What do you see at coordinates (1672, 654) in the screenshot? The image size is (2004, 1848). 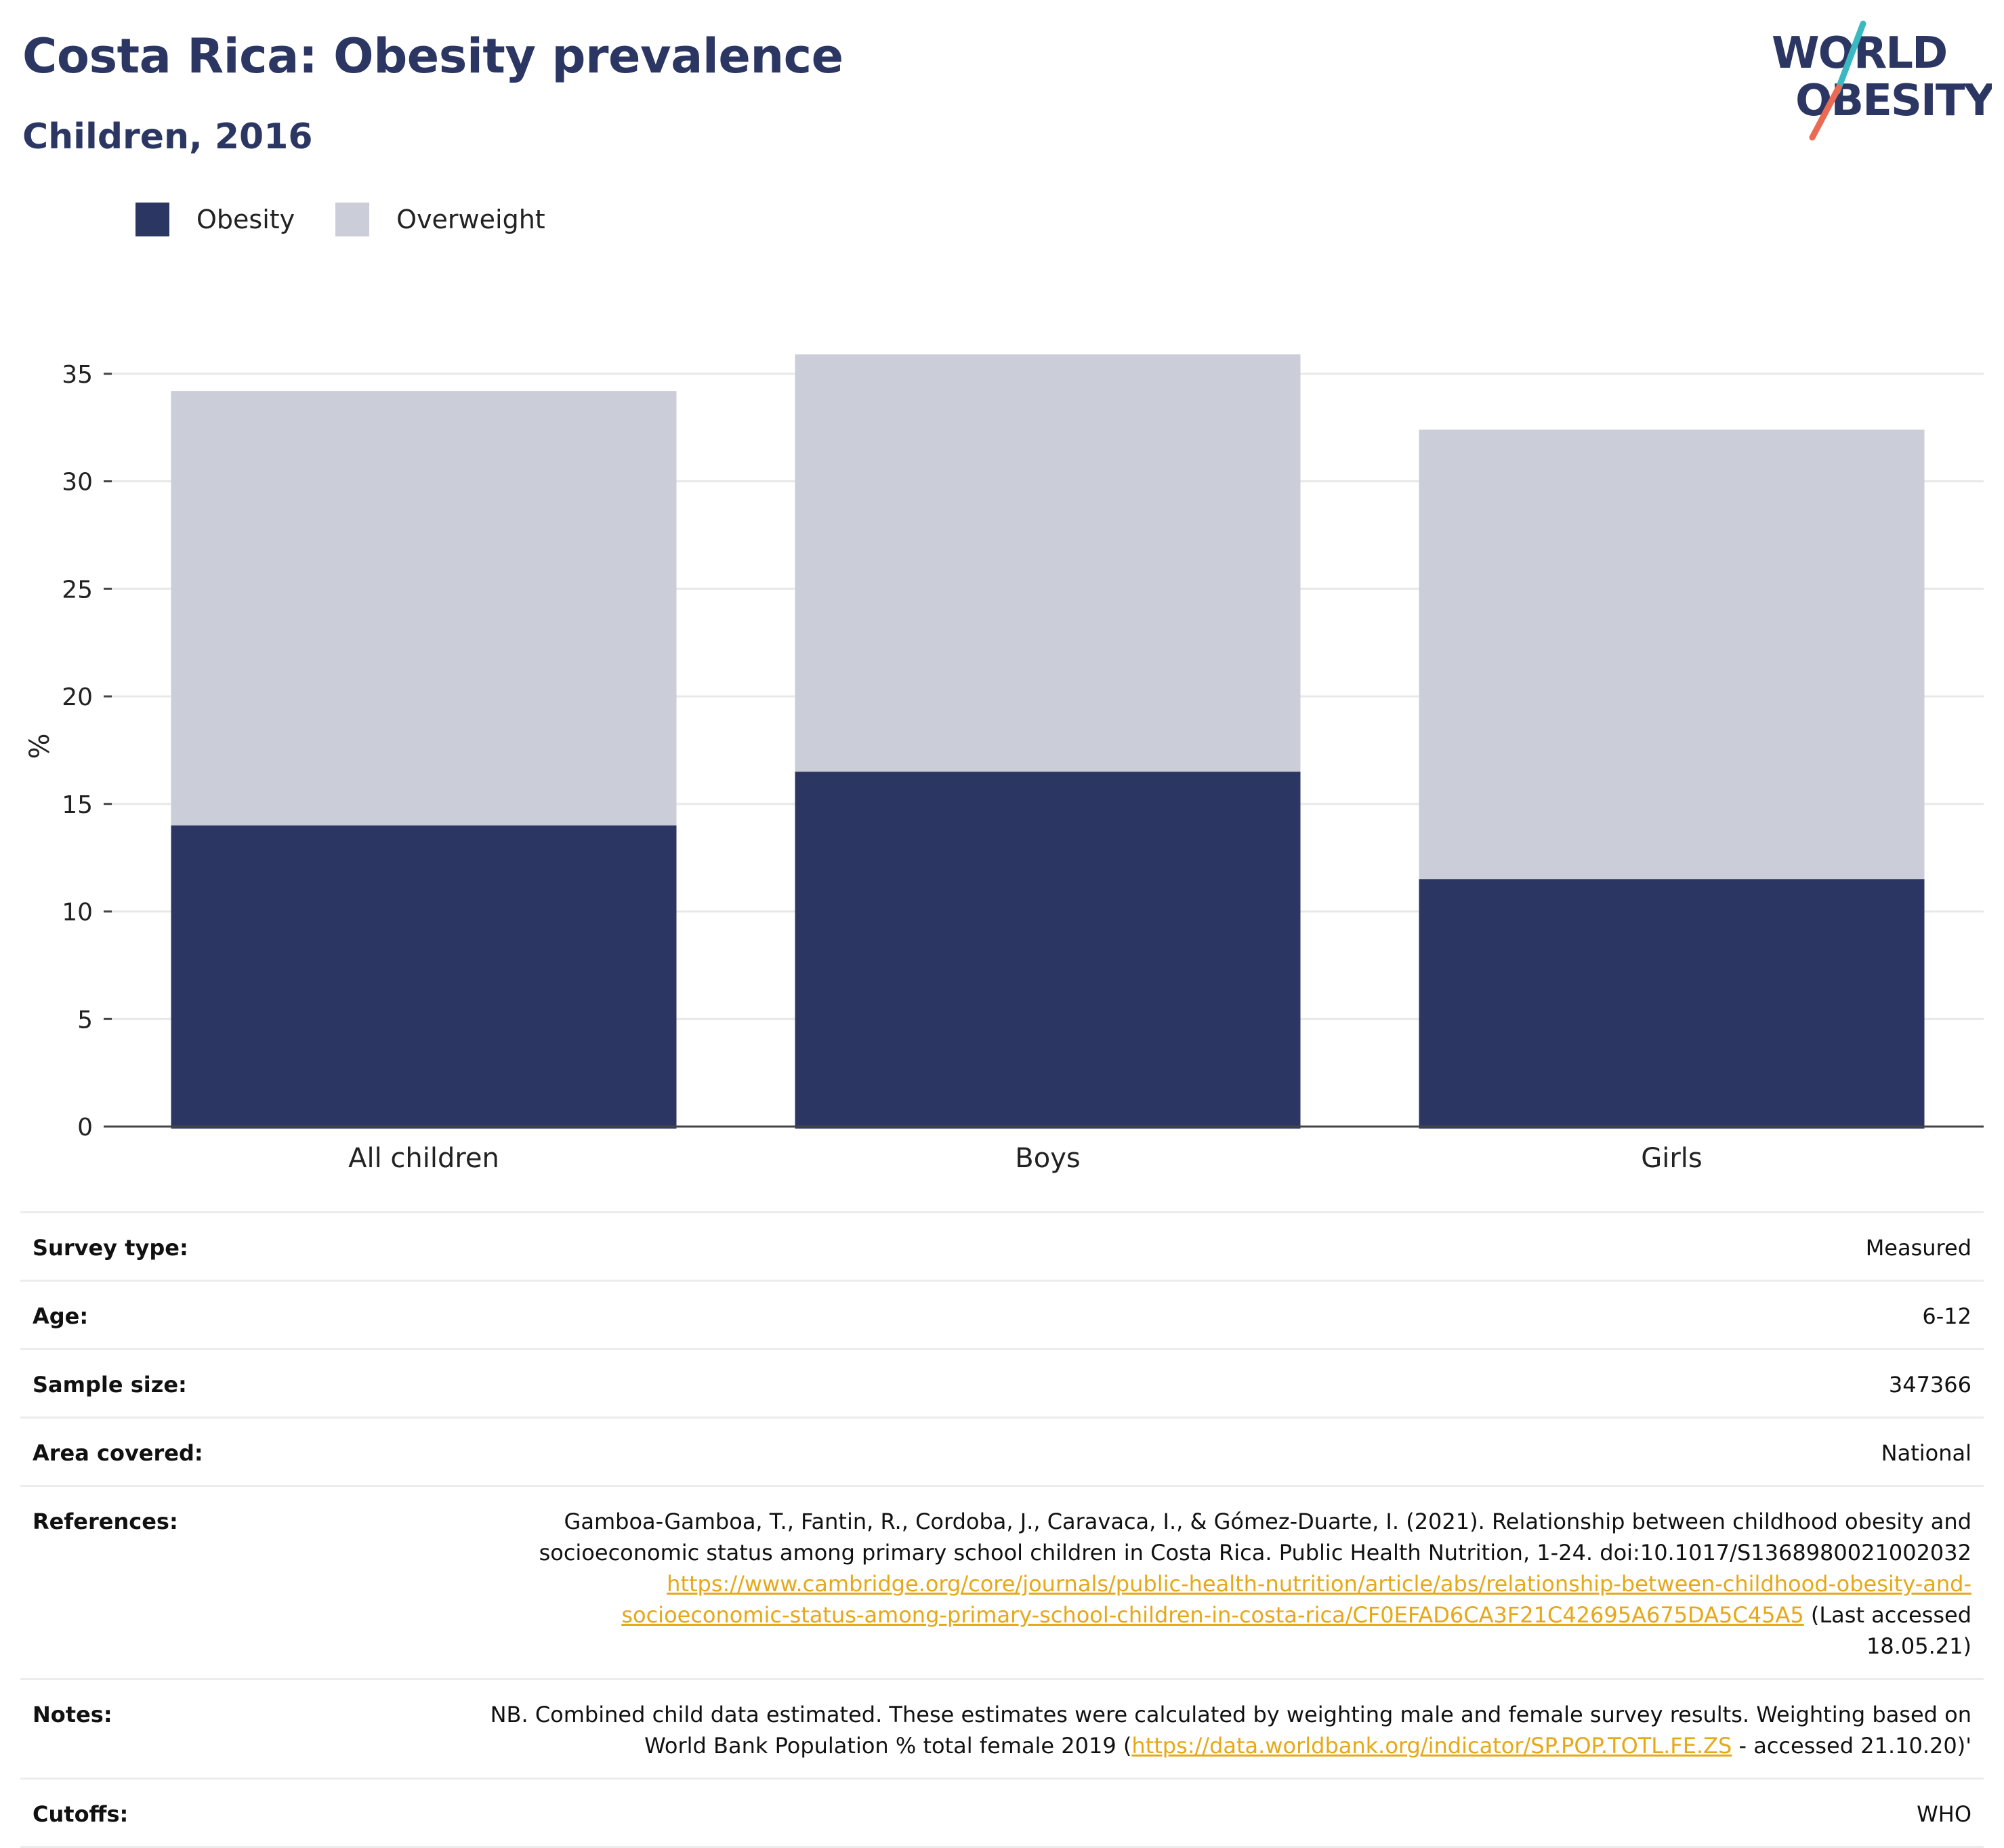 I see `bar-overweight-girls` at bounding box center [1672, 654].